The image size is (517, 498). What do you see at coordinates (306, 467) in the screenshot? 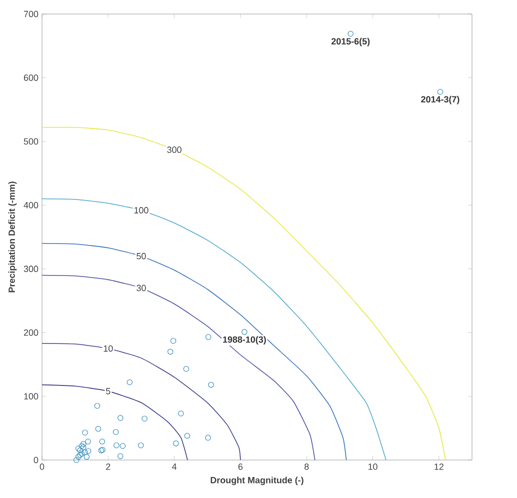
I see `x-tick-label: 8` at bounding box center [306, 467].